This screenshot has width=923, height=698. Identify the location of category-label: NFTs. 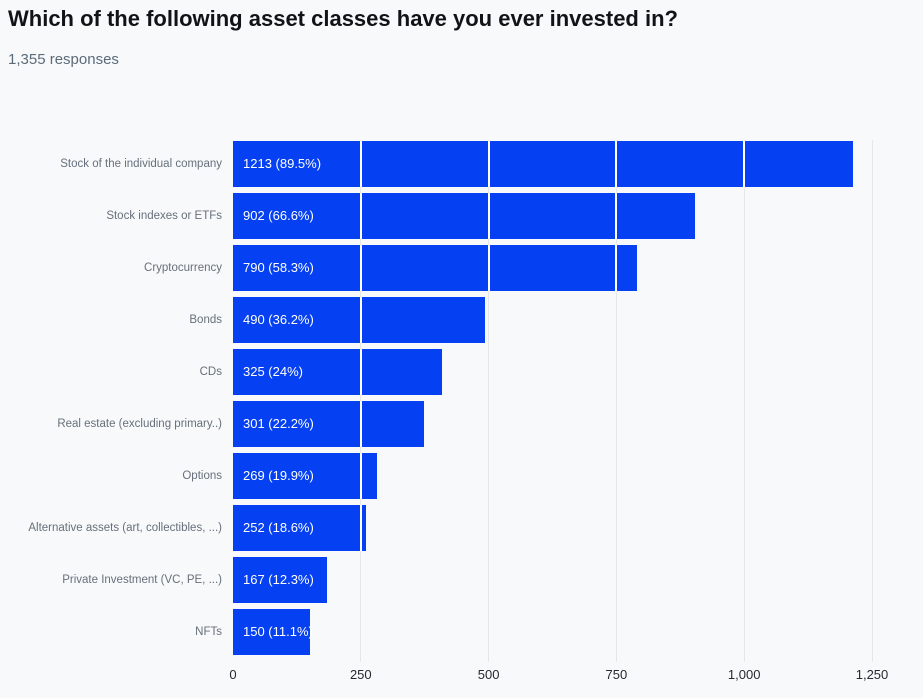
(208, 632).